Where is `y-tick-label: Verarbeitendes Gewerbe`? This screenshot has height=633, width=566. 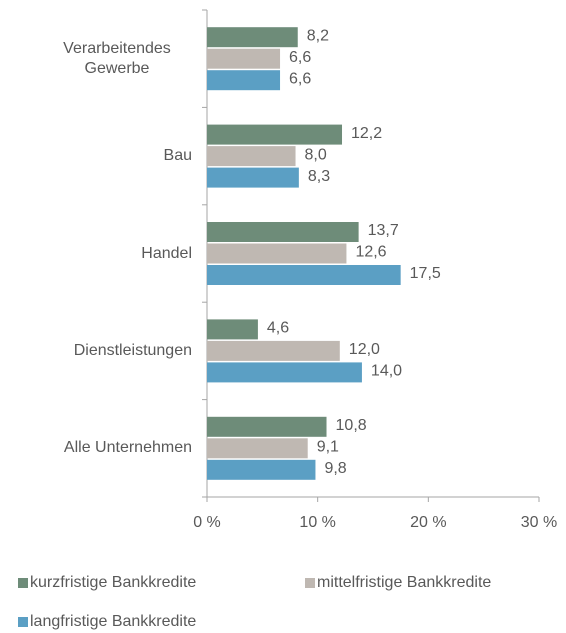 y-tick-label: Verarbeitendes Gewerbe is located at coordinates (102, 59).